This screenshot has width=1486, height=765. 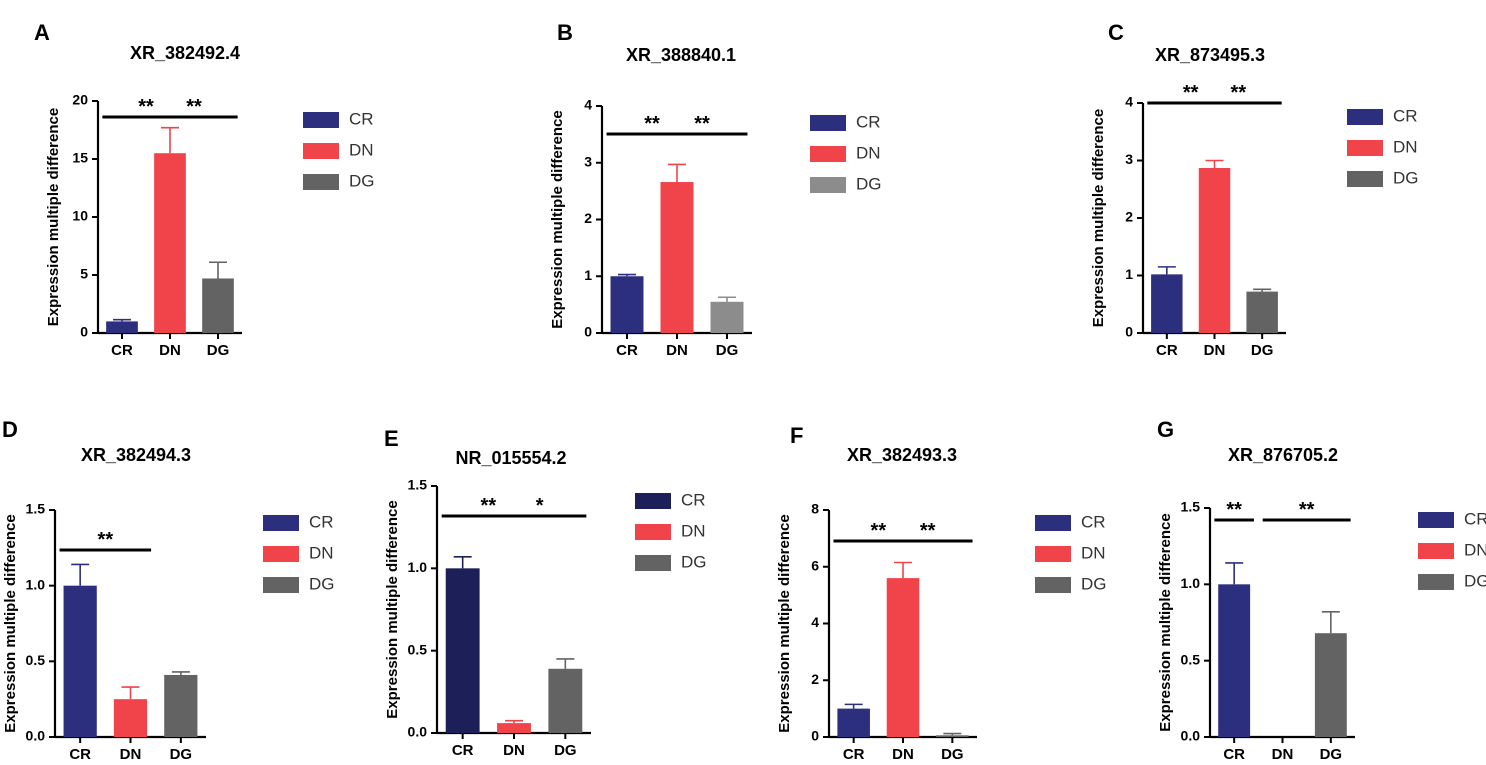 What do you see at coordinates (1116, 32) in the screenshot?
I see `panel-letter: C` at bounding box center [1116, 32].